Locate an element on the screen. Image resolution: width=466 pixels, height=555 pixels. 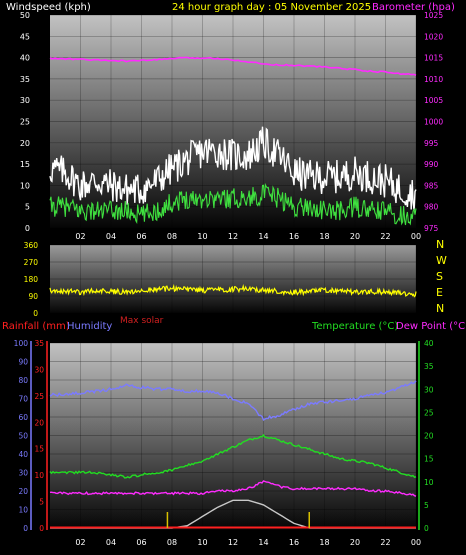
humidity-title: Humidity is located at coordinates (89, 326).